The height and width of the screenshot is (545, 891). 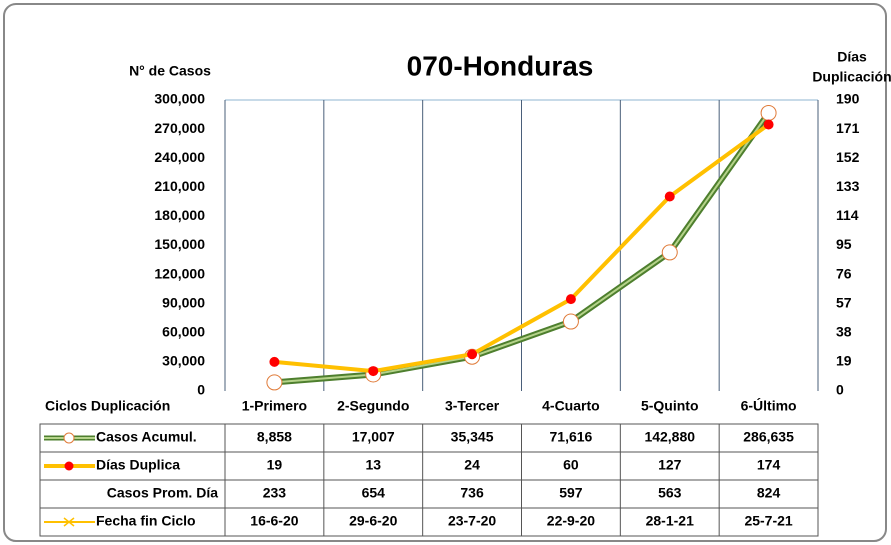 What do you see at coordinates (374, 493) in the screenshot?
I see `table-cell: 654` at bounding box center [374, 493].